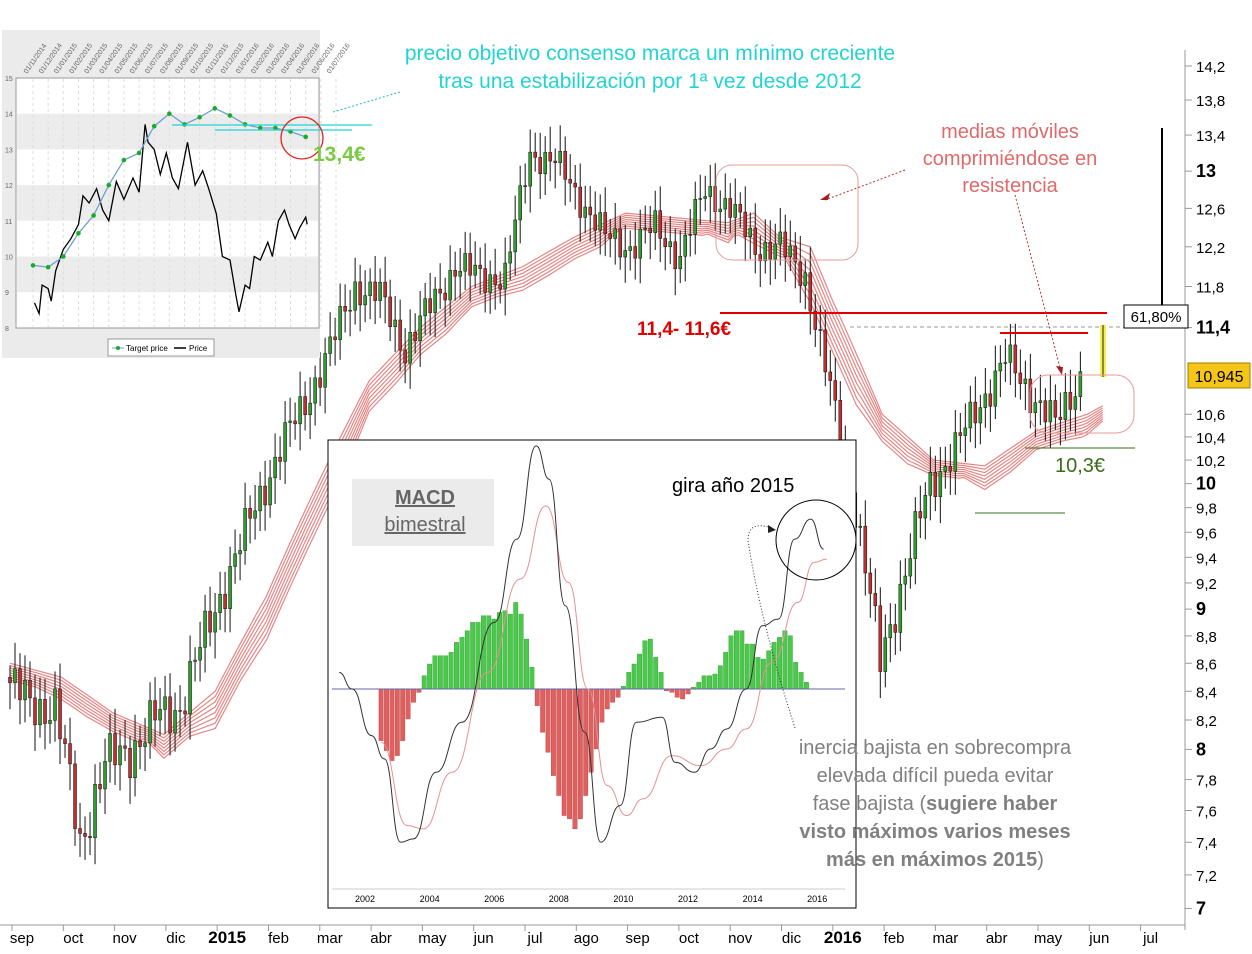  Describe the element at coordinates (1098, 938) in the screenshot. I see `x-tick-label: jun` at that location.